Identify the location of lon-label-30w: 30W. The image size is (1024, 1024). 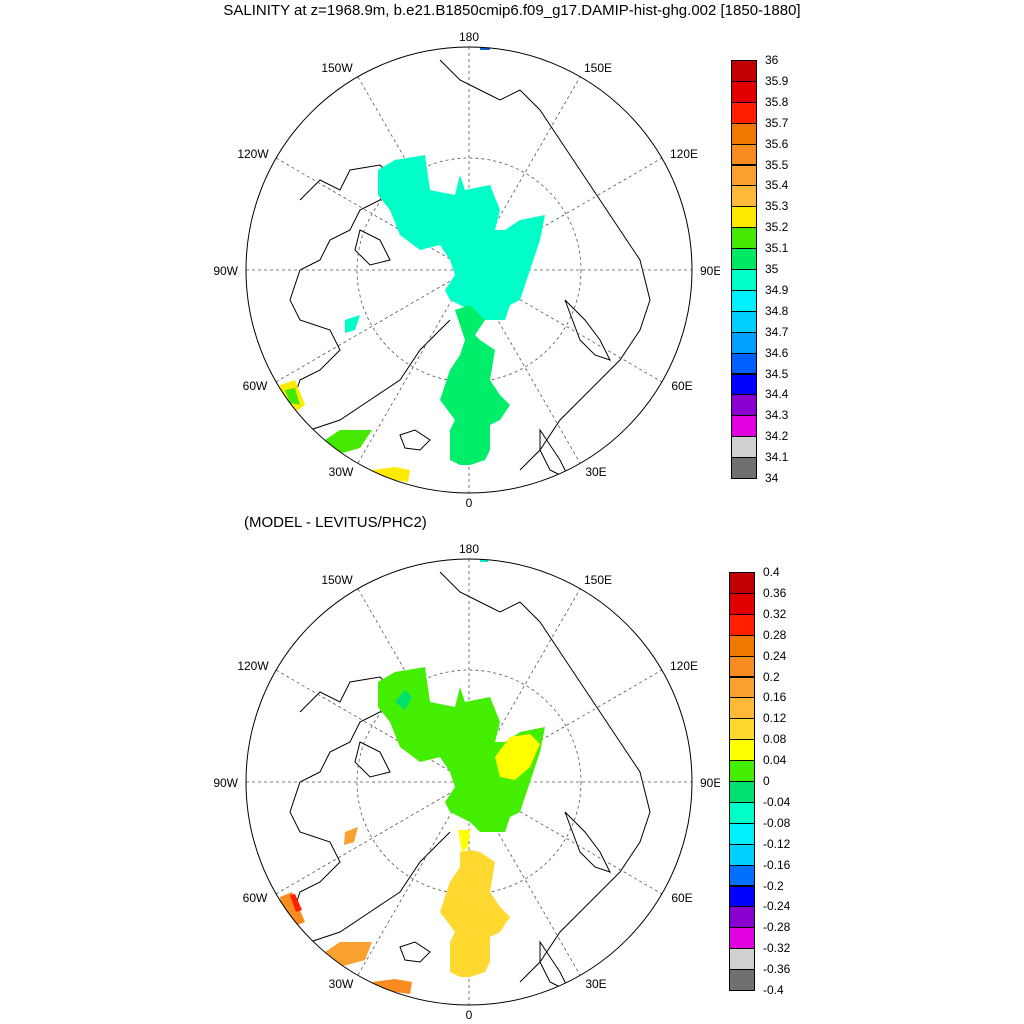
(341, 984).